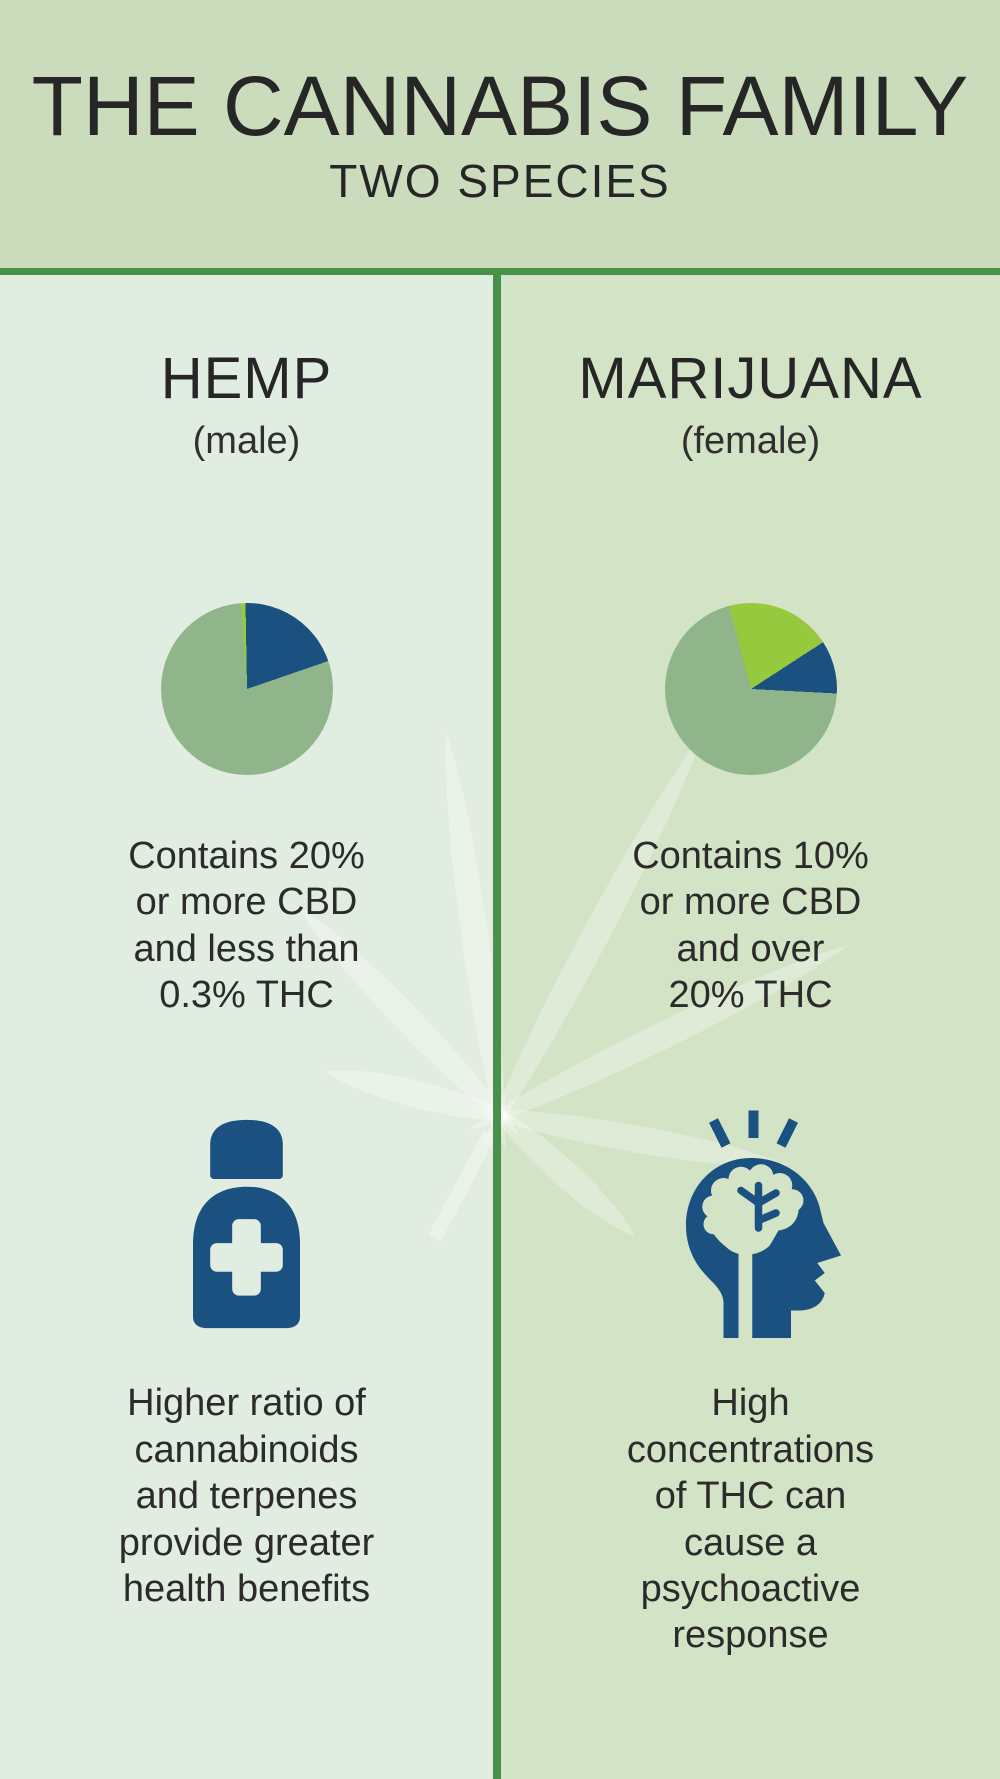  What do you see at coordinates (758, 1207) in the screenshot?
I see `brain-fissures` at bounding box center [758, 1207].